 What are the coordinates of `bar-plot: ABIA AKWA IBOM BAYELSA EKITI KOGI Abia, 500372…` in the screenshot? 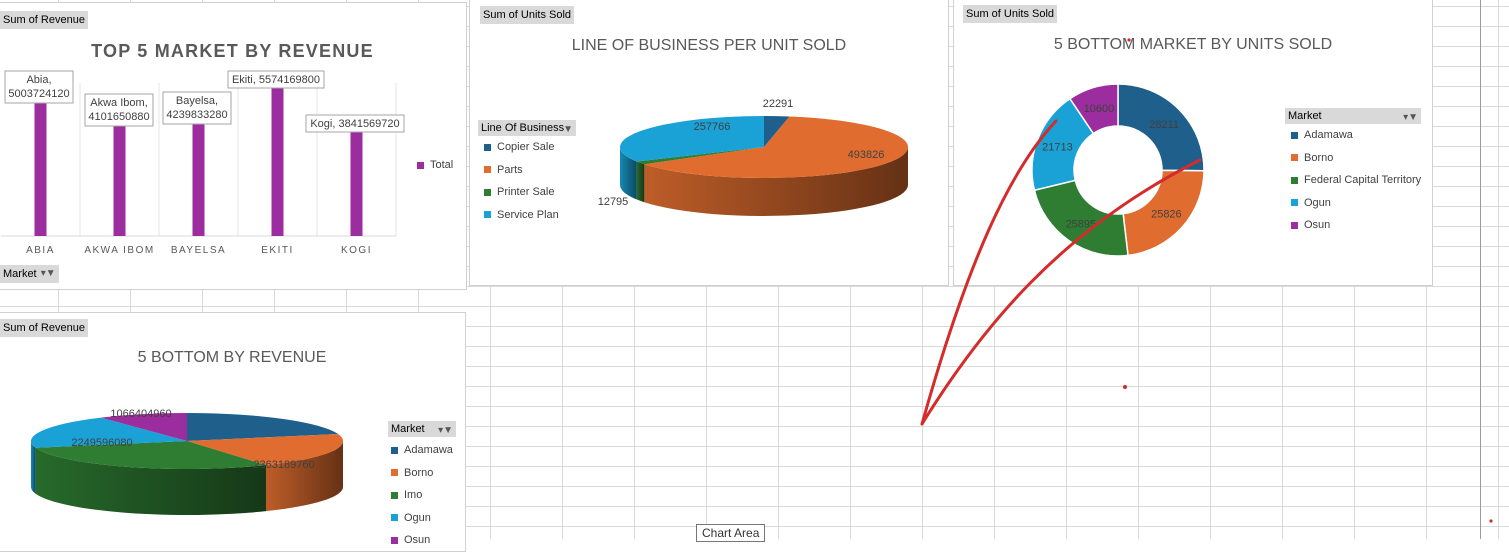 It's located at (203, 163).